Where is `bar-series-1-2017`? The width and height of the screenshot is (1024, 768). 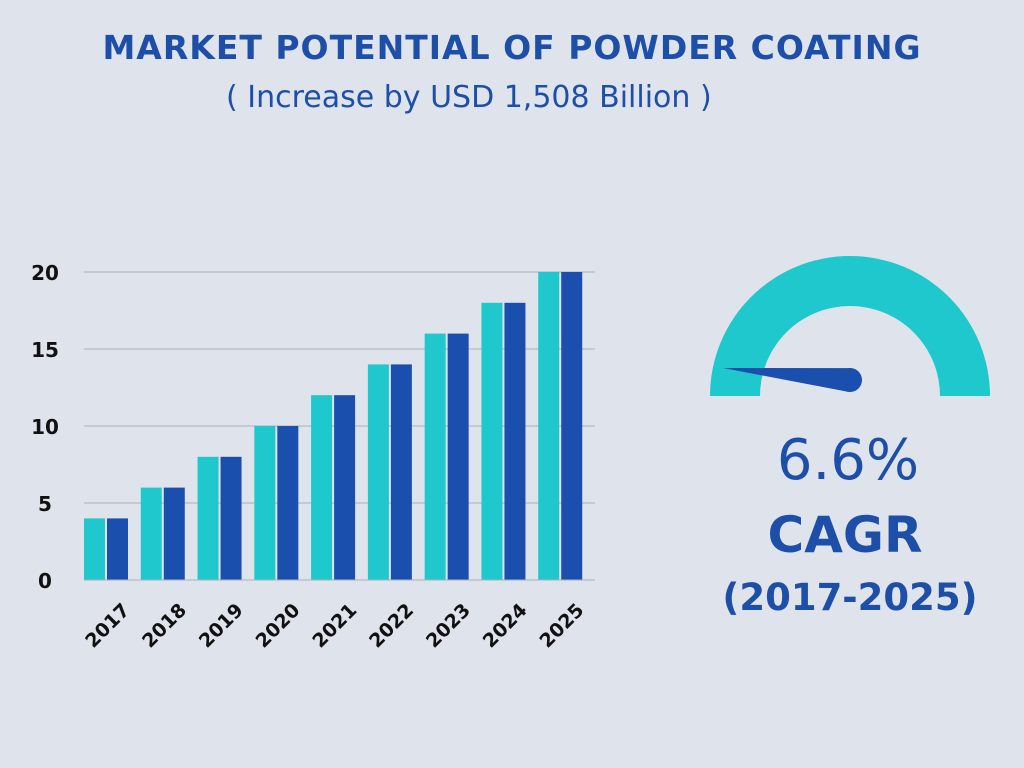 bar-series-1-2017 is located at coordinates (94, 549).